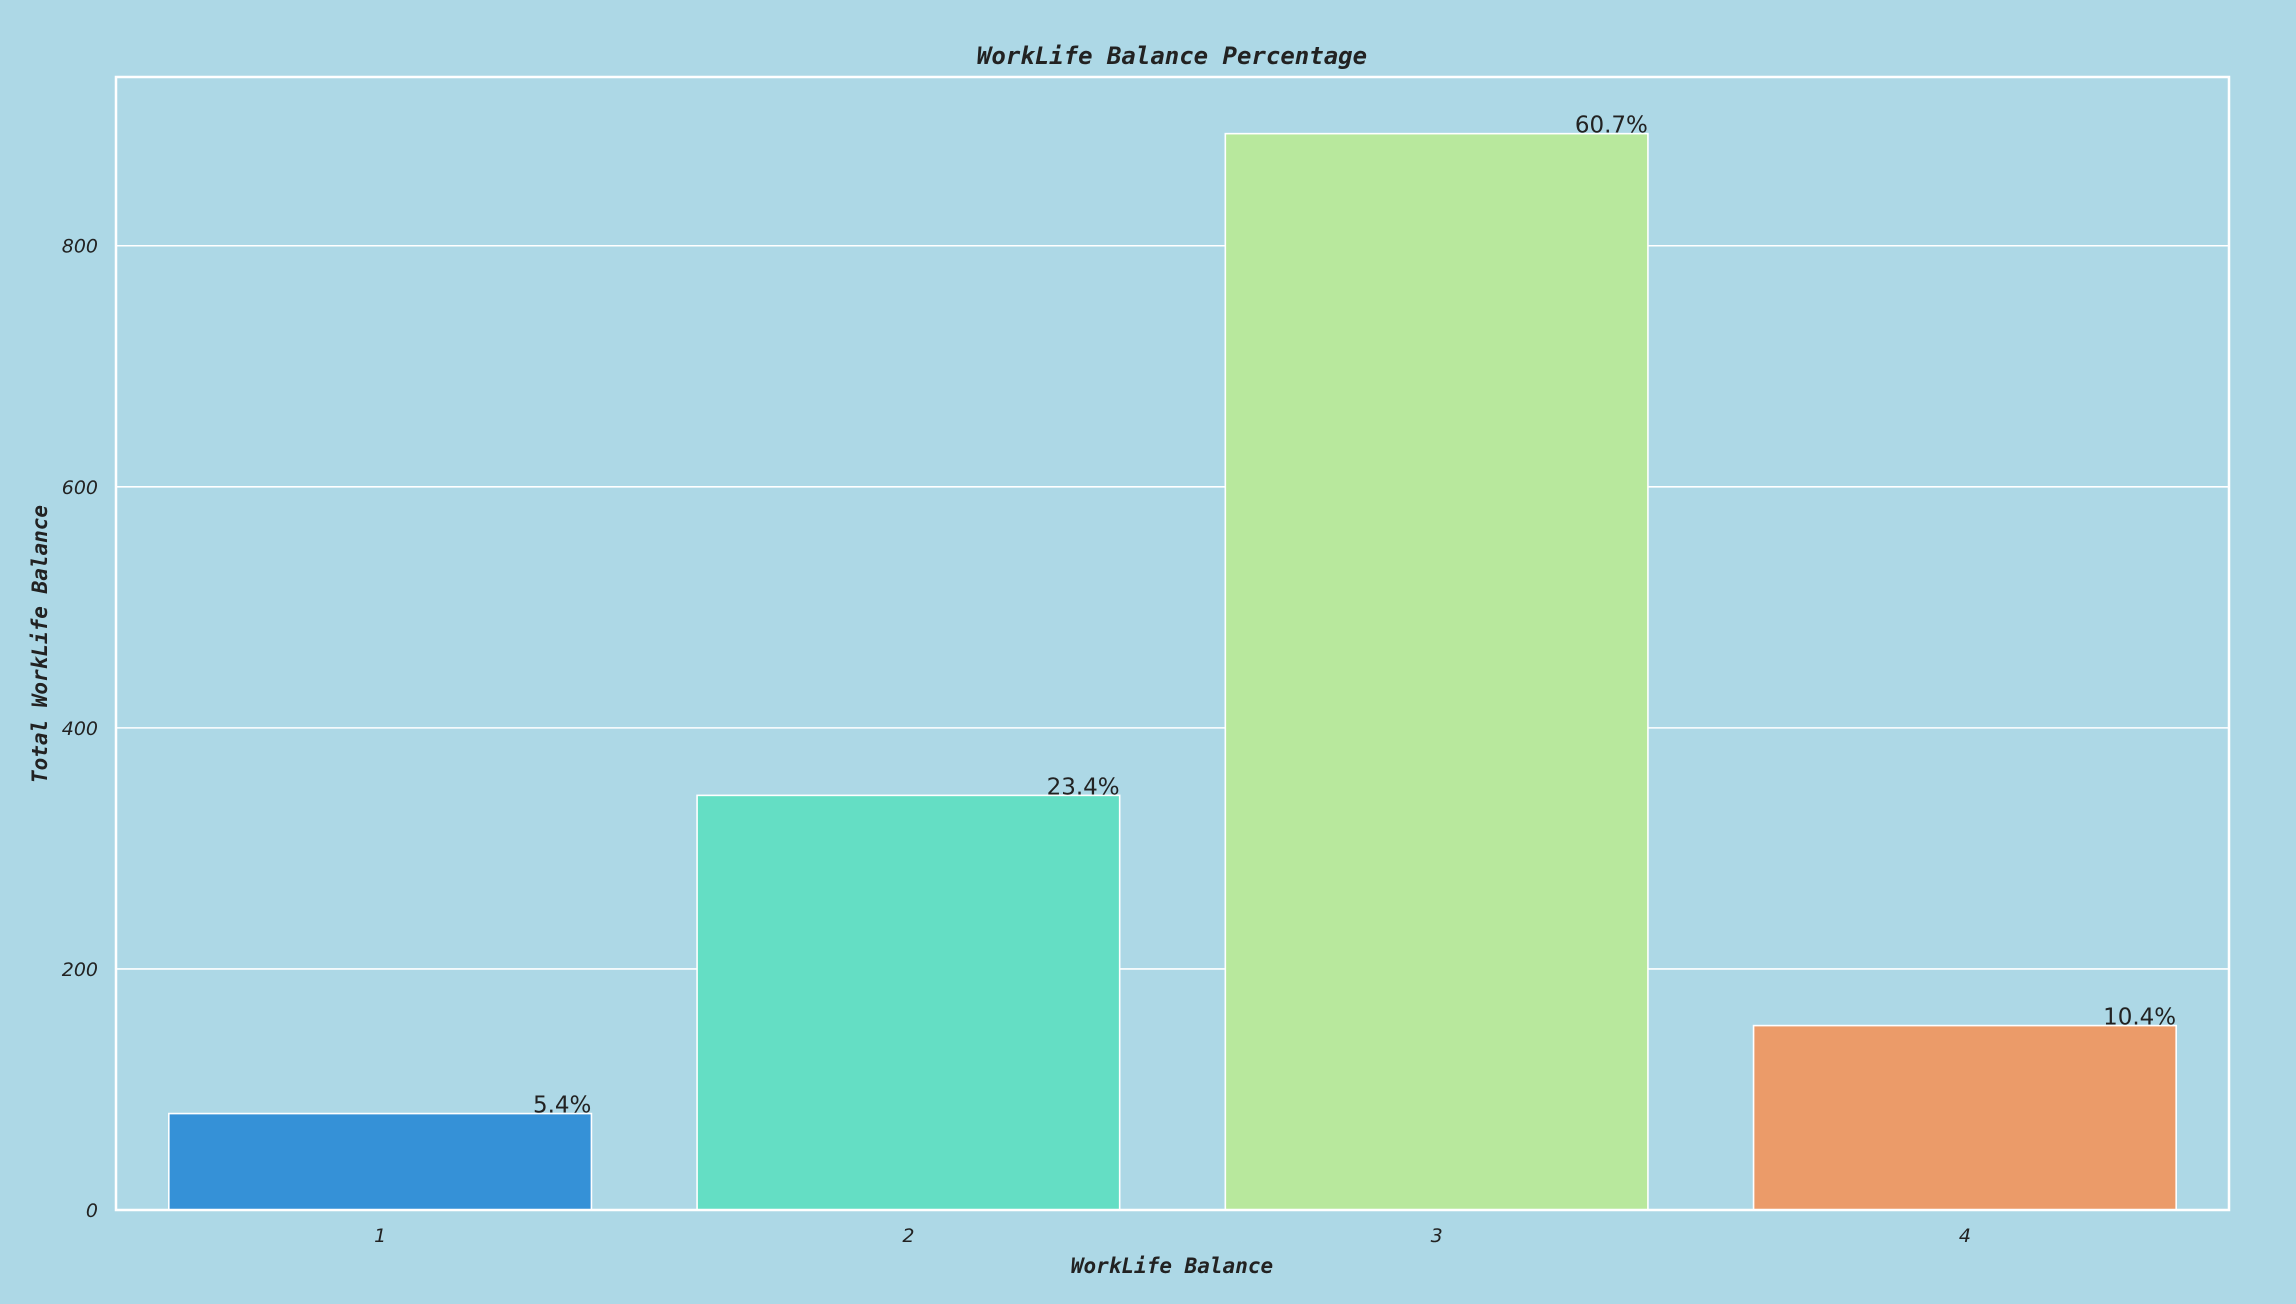 The image size is (2296, 1304). I want to click on x-tick-label: 3, so click(1437, 1236).